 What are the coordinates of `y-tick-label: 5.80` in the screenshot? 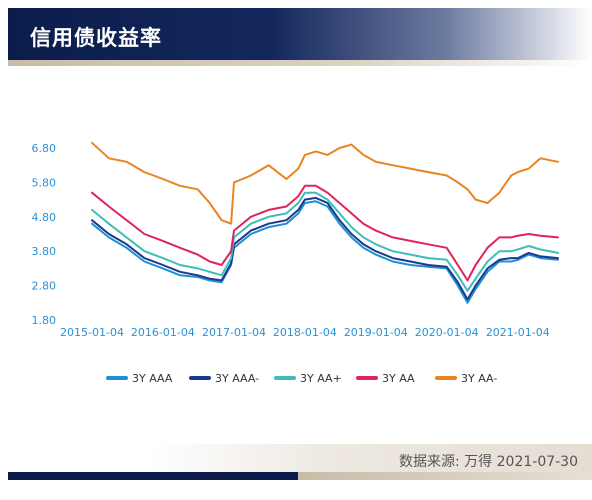 It's located at (44, 182).